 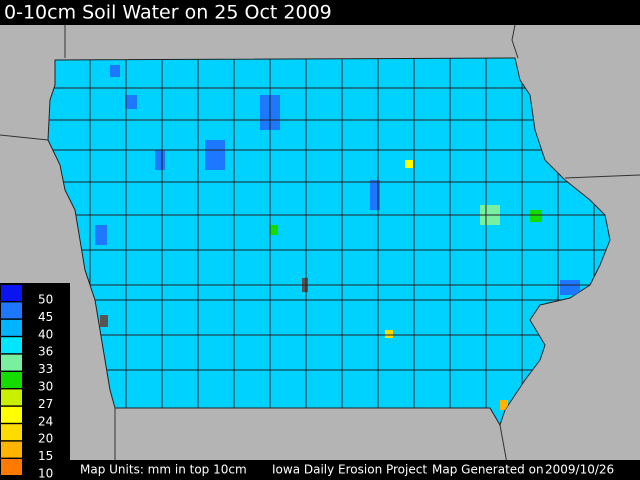 I want to click on footer-generated-label: Map Generated on, so click(x=488, y=470).